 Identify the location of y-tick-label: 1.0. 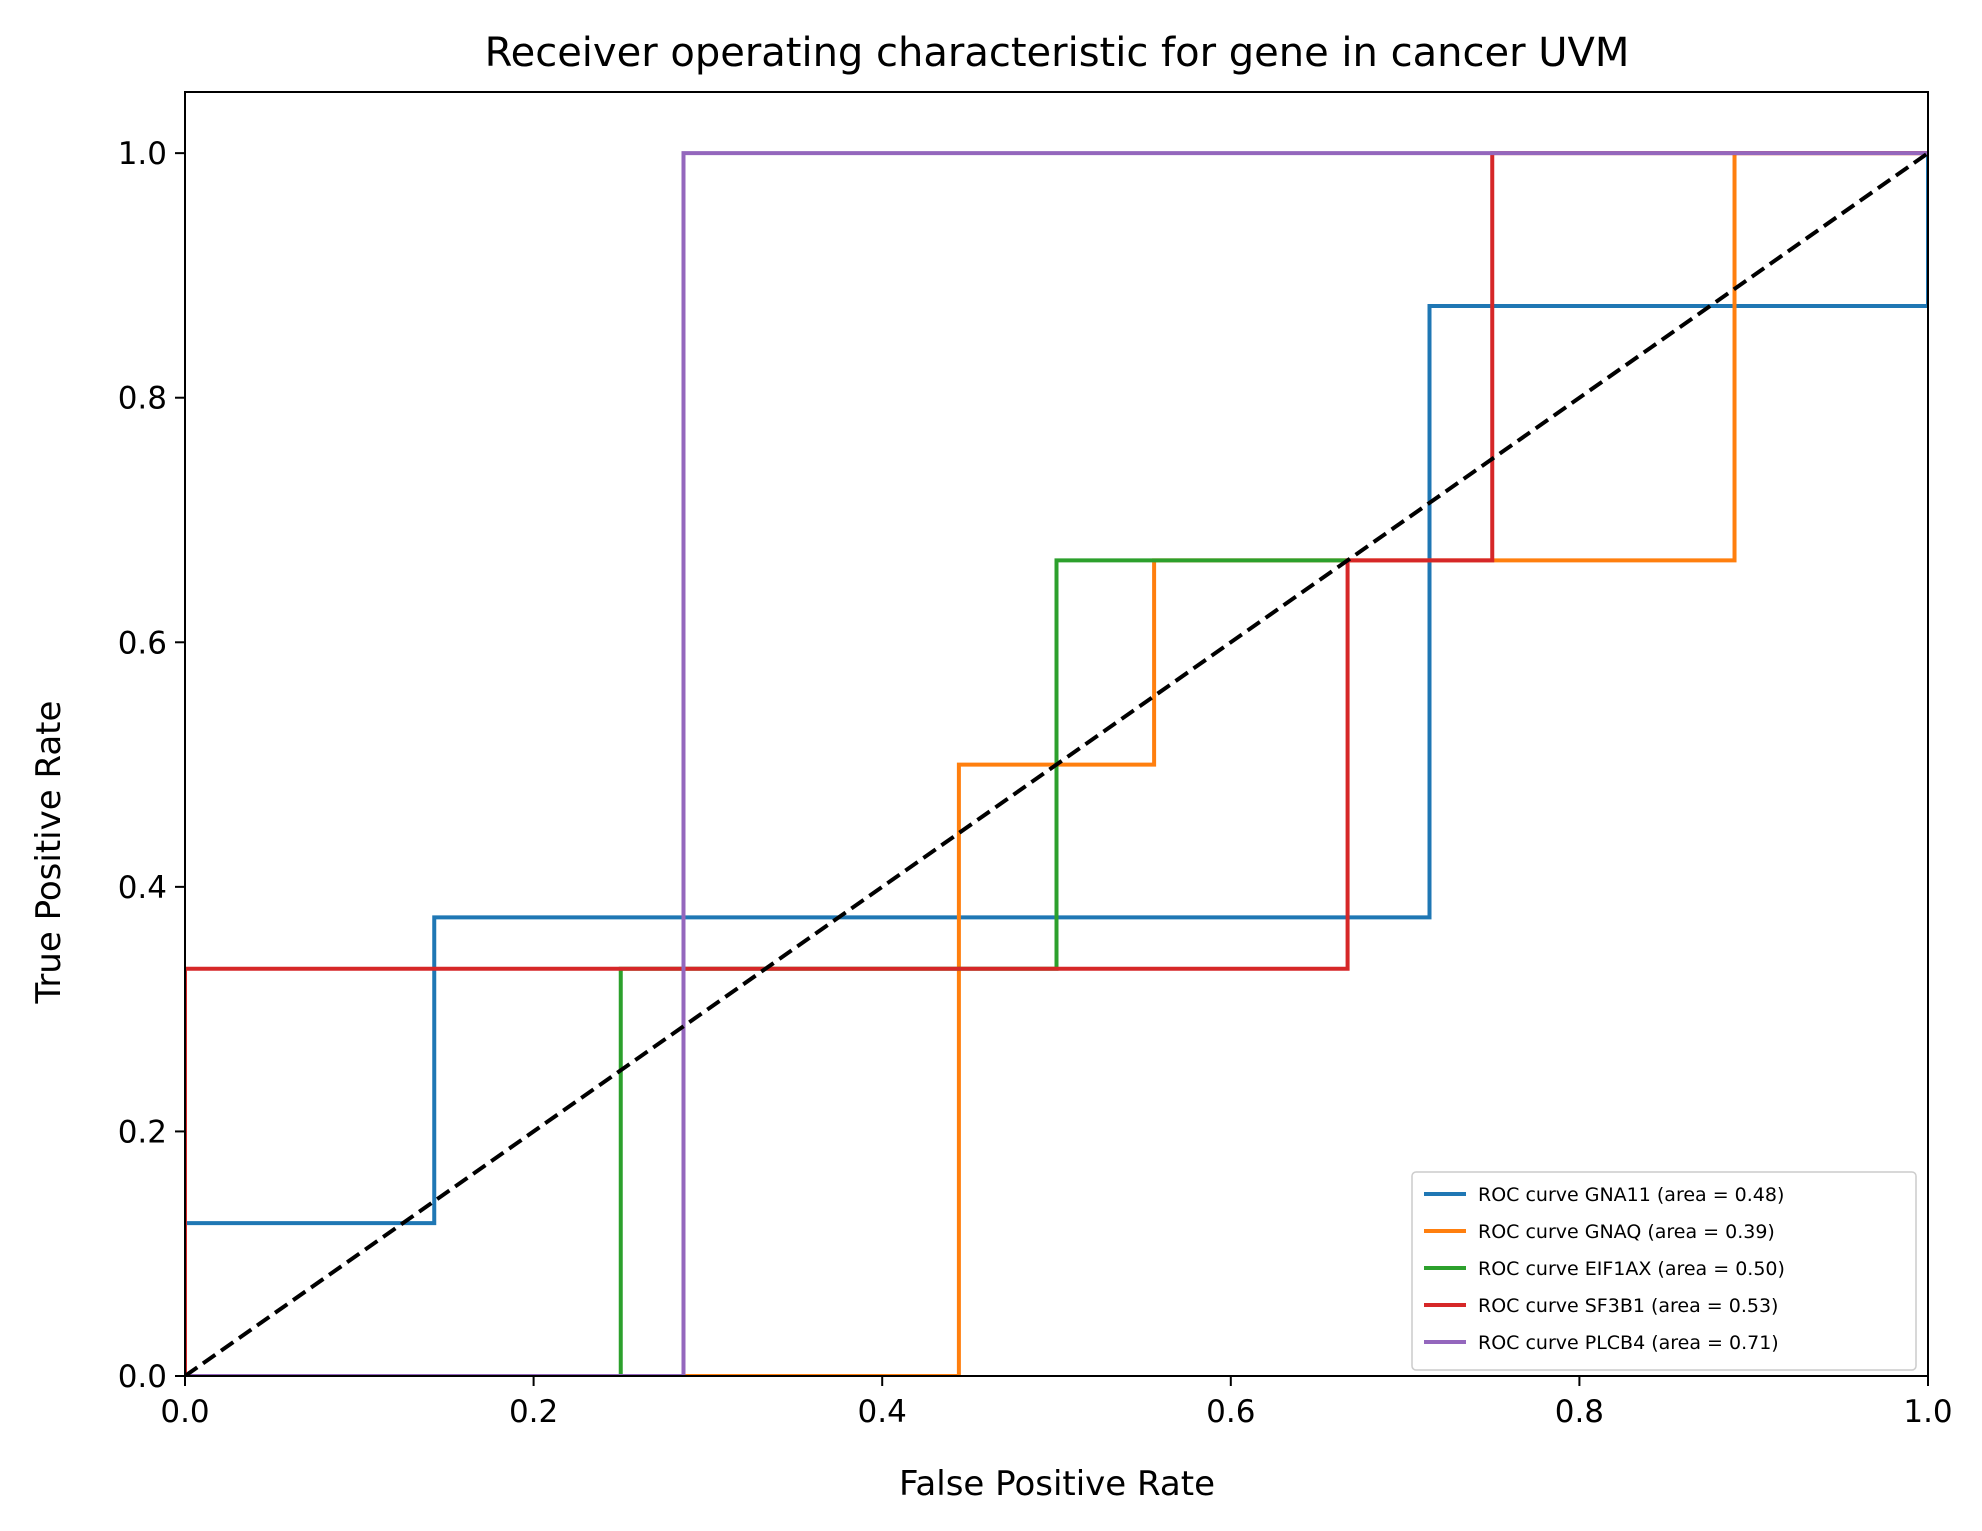
(142, 154).